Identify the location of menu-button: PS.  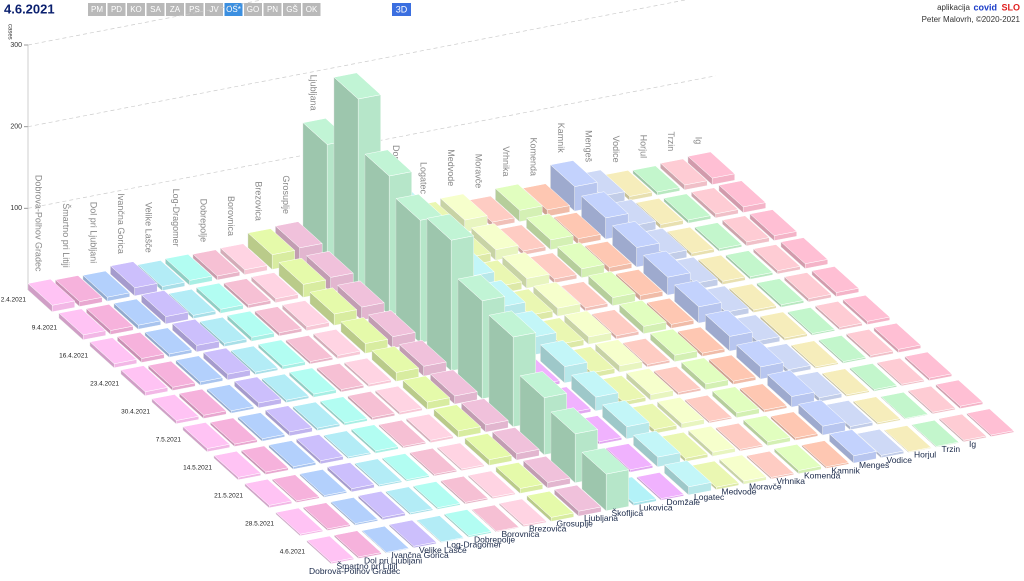
(194, 9).